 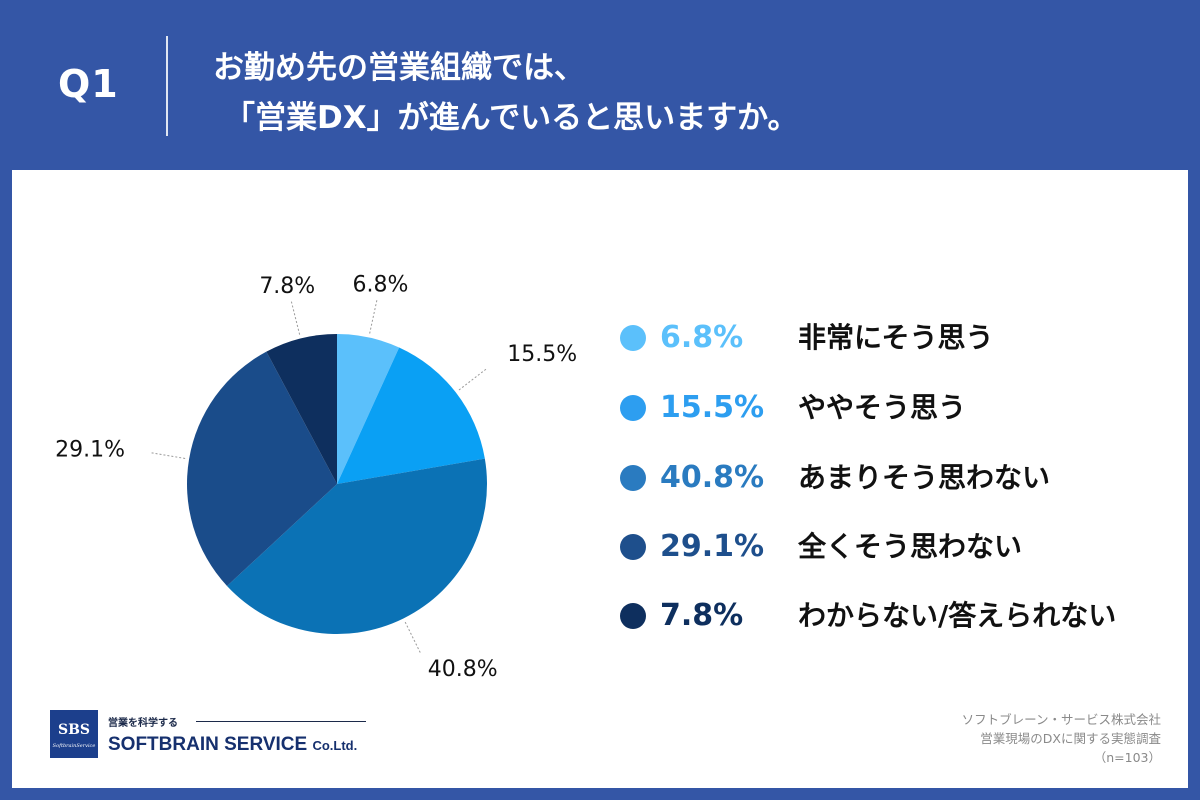 What do you see at coordinates (542, 354) in the screenshot?
I see `pie-data-label: 15.5%` at bounding box center [542, 354].